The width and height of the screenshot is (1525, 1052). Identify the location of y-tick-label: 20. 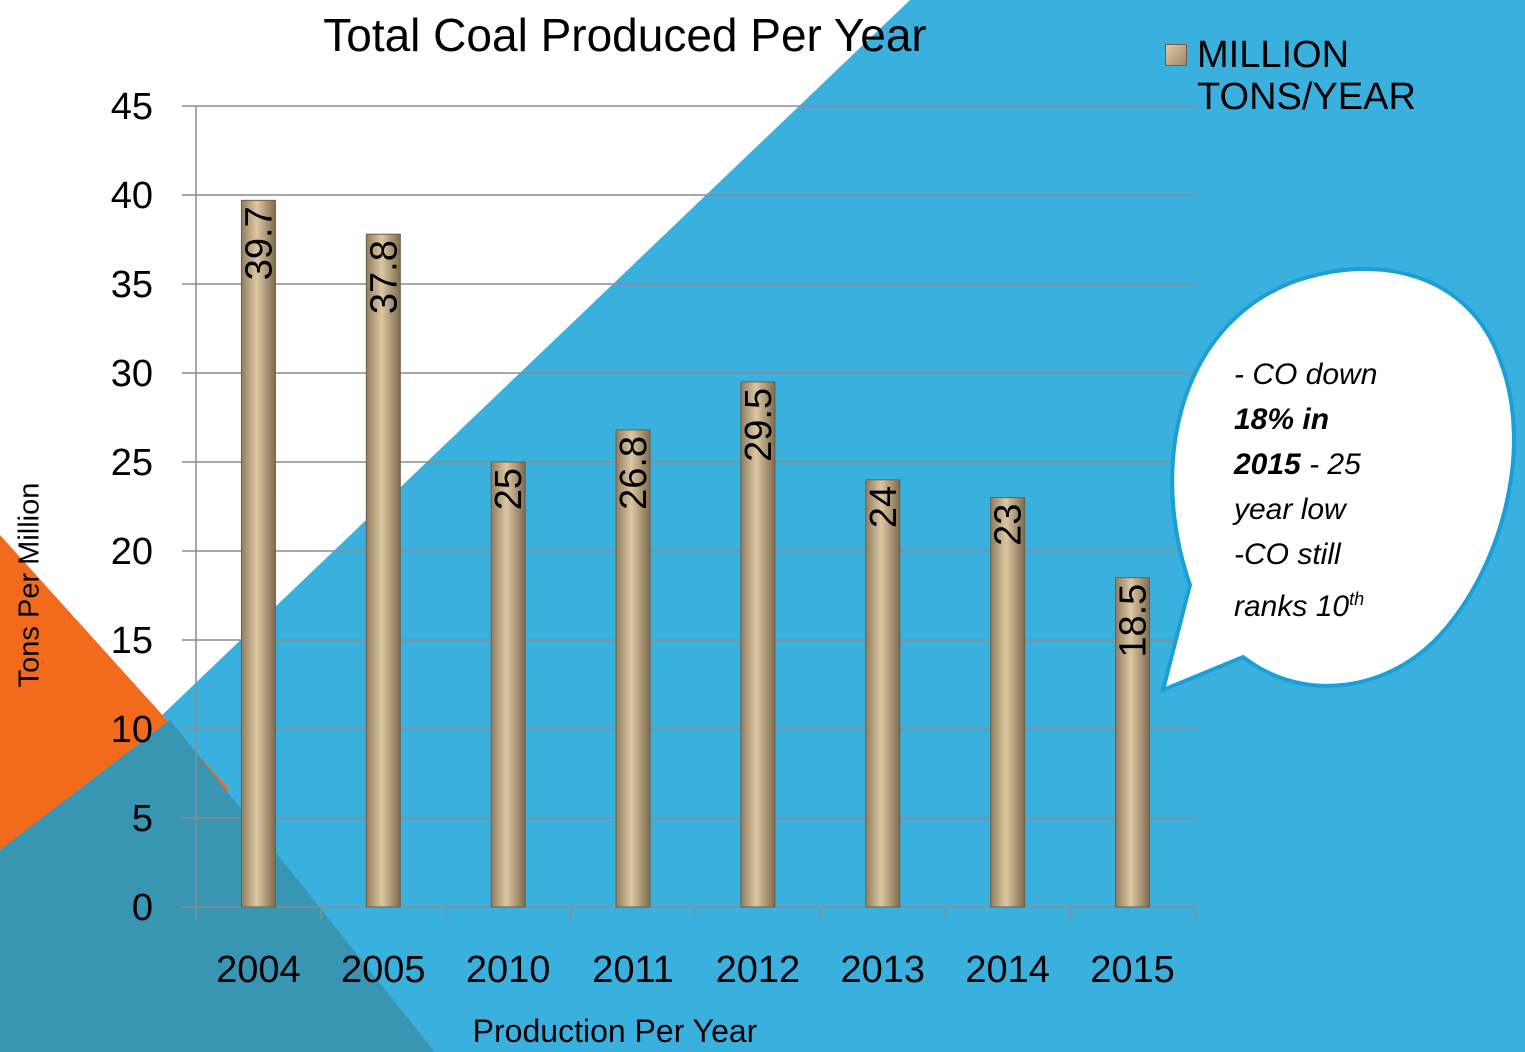
(132, 552).